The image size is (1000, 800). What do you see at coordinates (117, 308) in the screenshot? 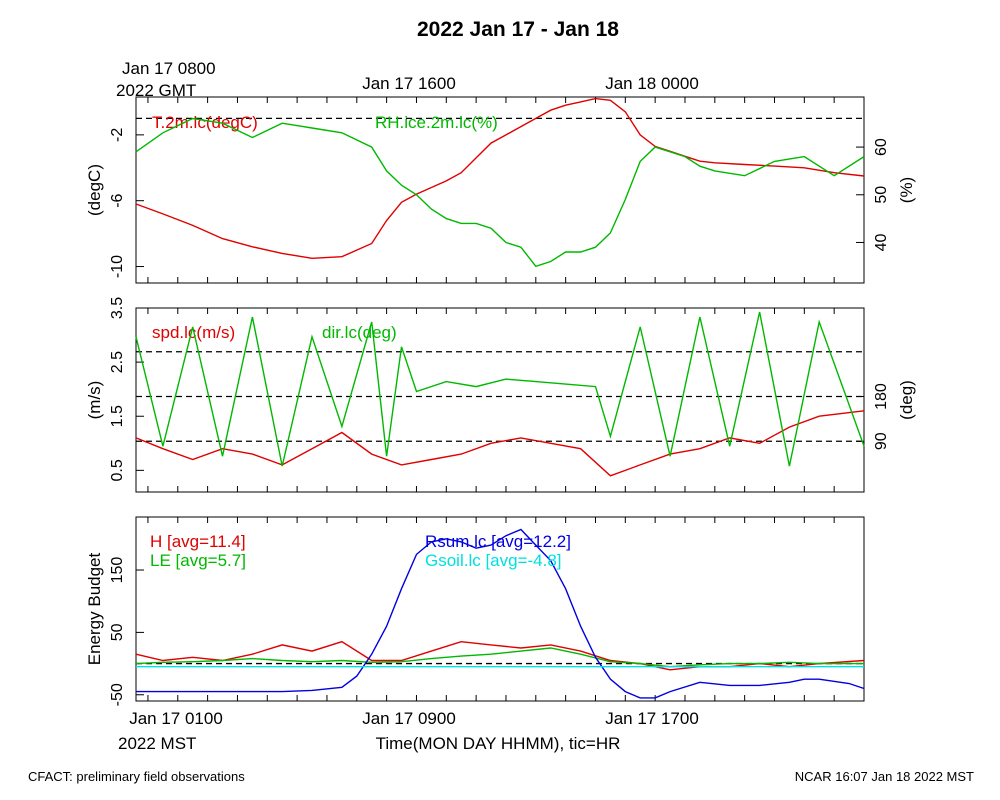
I see `left-tick-label: 3.5` at bounding box center [117, 308].